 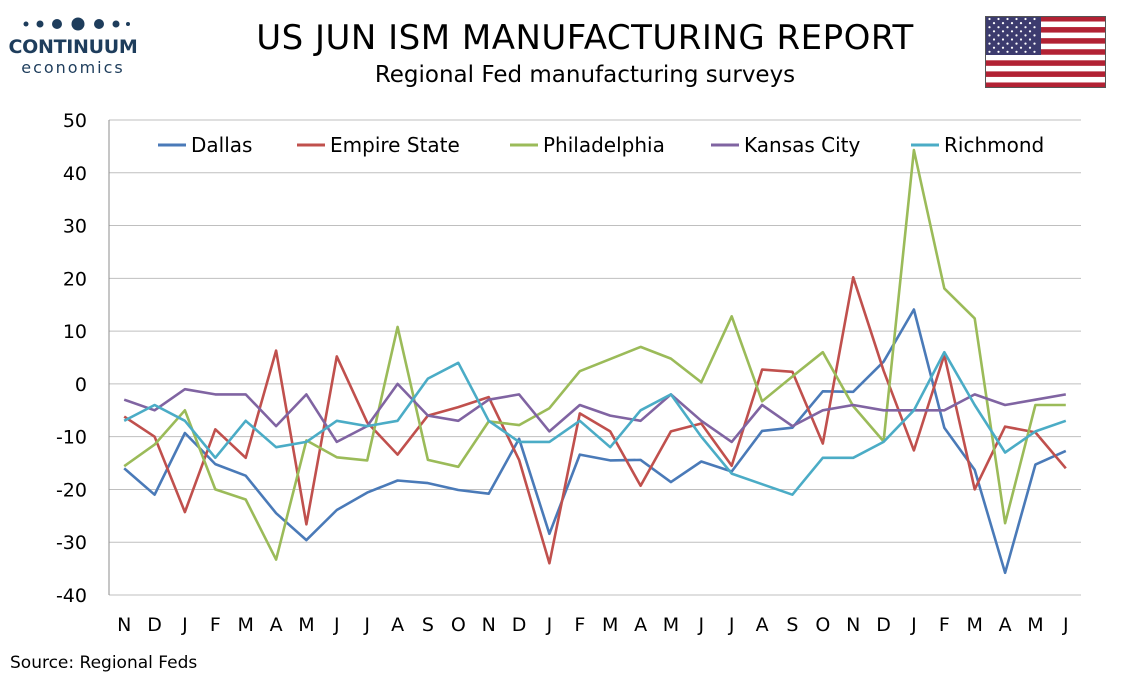 What do you see at coordinates (71, 358) in the screenshot?
I see `y-axis-ticks: 50 40 30 20 10 0 -10 -20 -30 -40` at bounding box center [71, 358].